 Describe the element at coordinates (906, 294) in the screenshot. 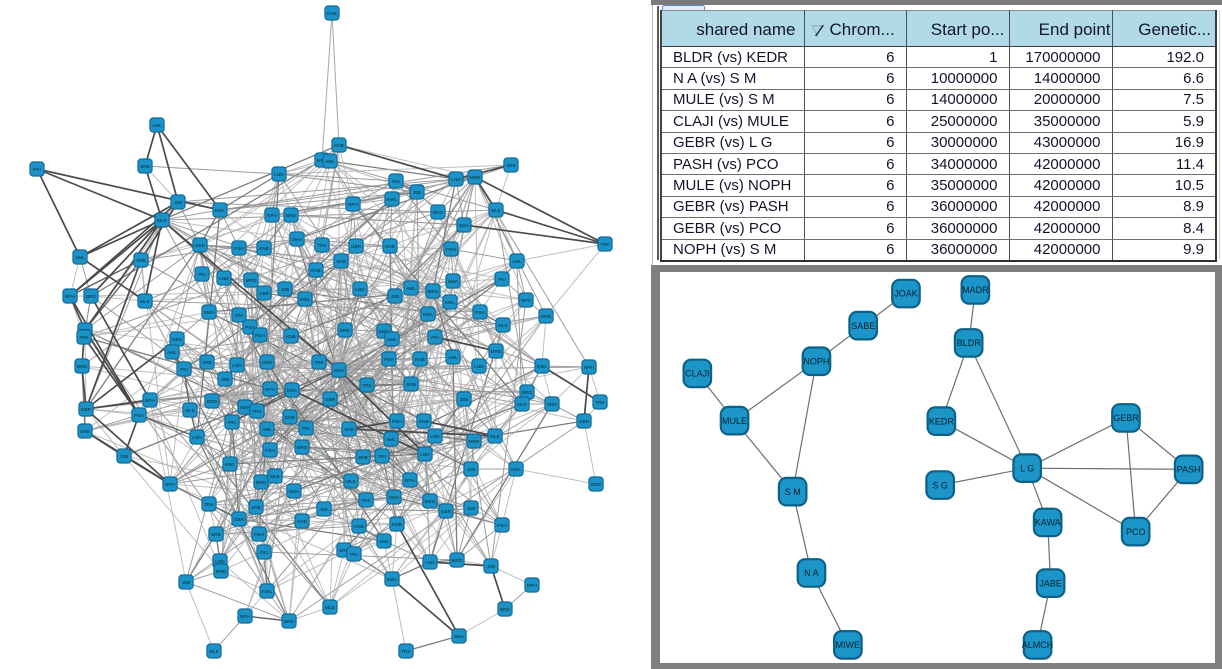

I see `svg-text: JOAK` at that location.